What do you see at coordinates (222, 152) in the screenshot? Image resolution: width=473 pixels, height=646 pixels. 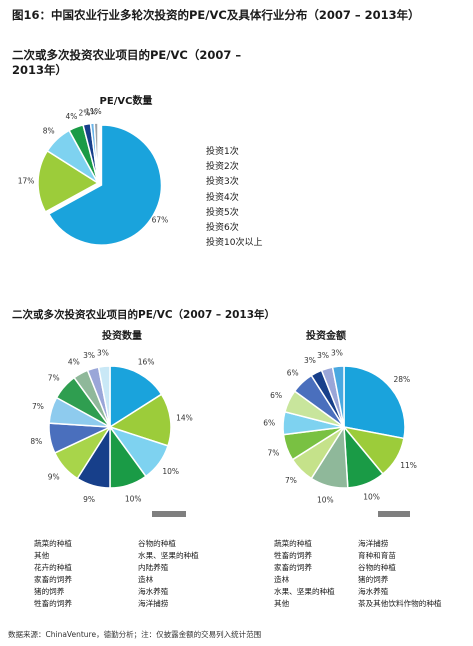 I see `legend-item: 投资1次` at bounding box center [222, 152].